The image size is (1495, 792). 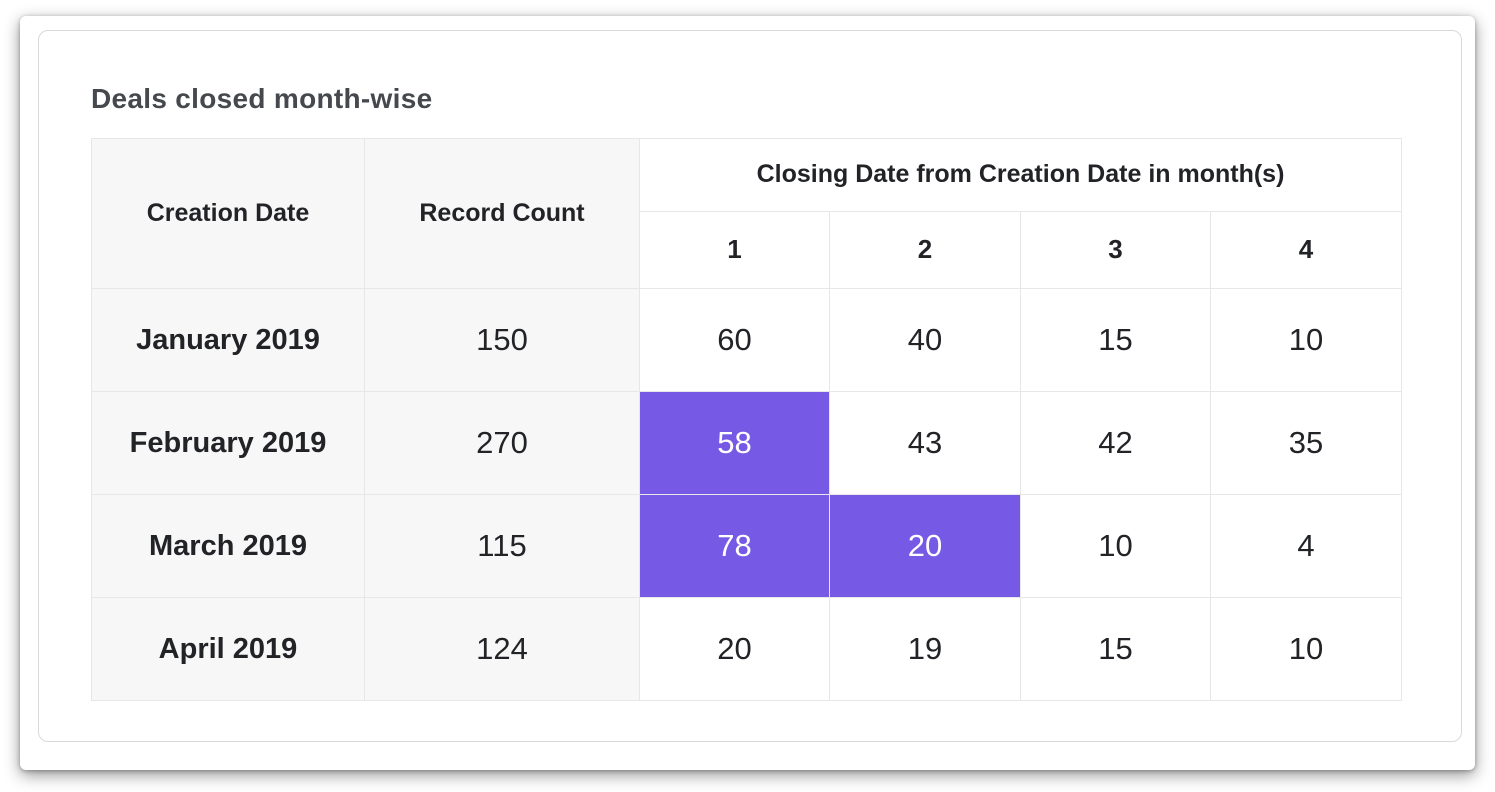 I want to click on cohort-value-cell: 43, so click(x=925, y=443).